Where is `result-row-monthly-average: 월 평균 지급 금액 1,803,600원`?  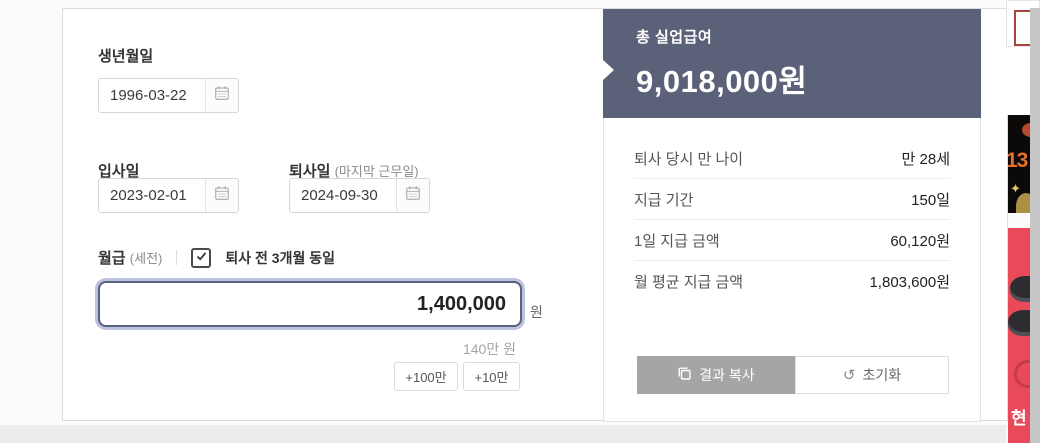
result-row-monthly-average: 월 평균 지급 금액 1,803,600원 is located at coordinates (792, 281).